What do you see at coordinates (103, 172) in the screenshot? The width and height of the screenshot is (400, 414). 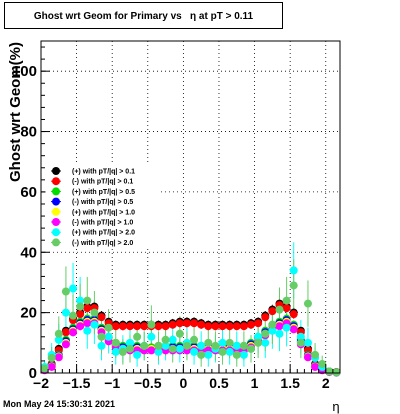 I see `legend-entry: (+) with pT/|q| > 0.1` at bounding box center [103, 172].